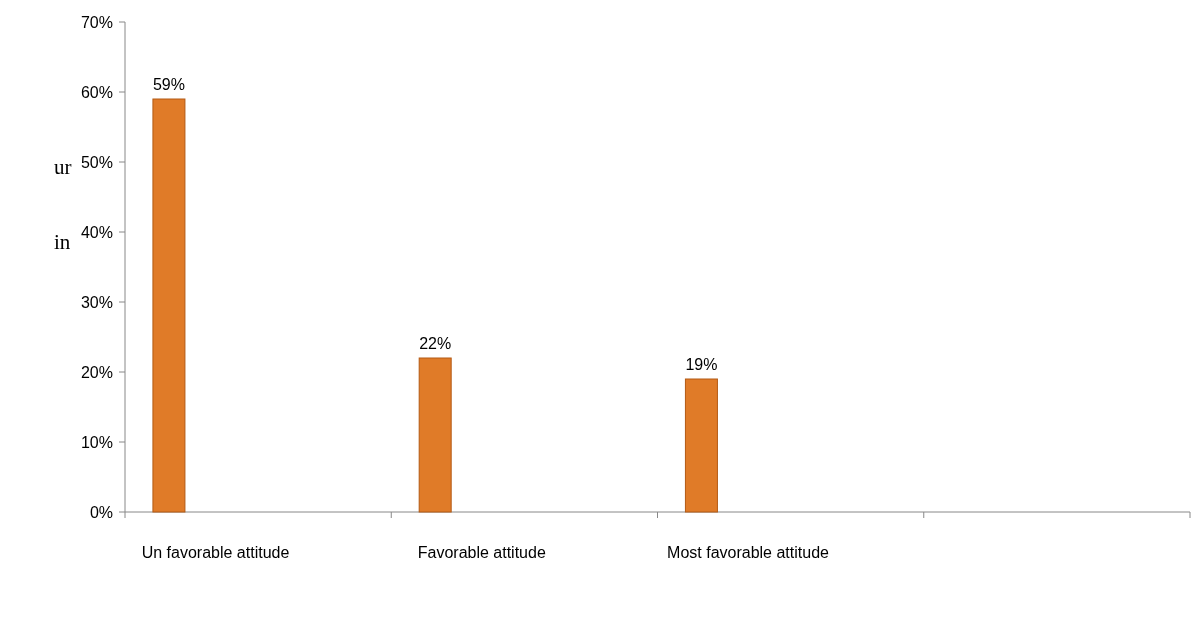 The width and height of the screenshot is (1200, 621). Describe the element at coordinates (96, 162) in the screenshot. I see `y-tick-label: 50%` at that location.